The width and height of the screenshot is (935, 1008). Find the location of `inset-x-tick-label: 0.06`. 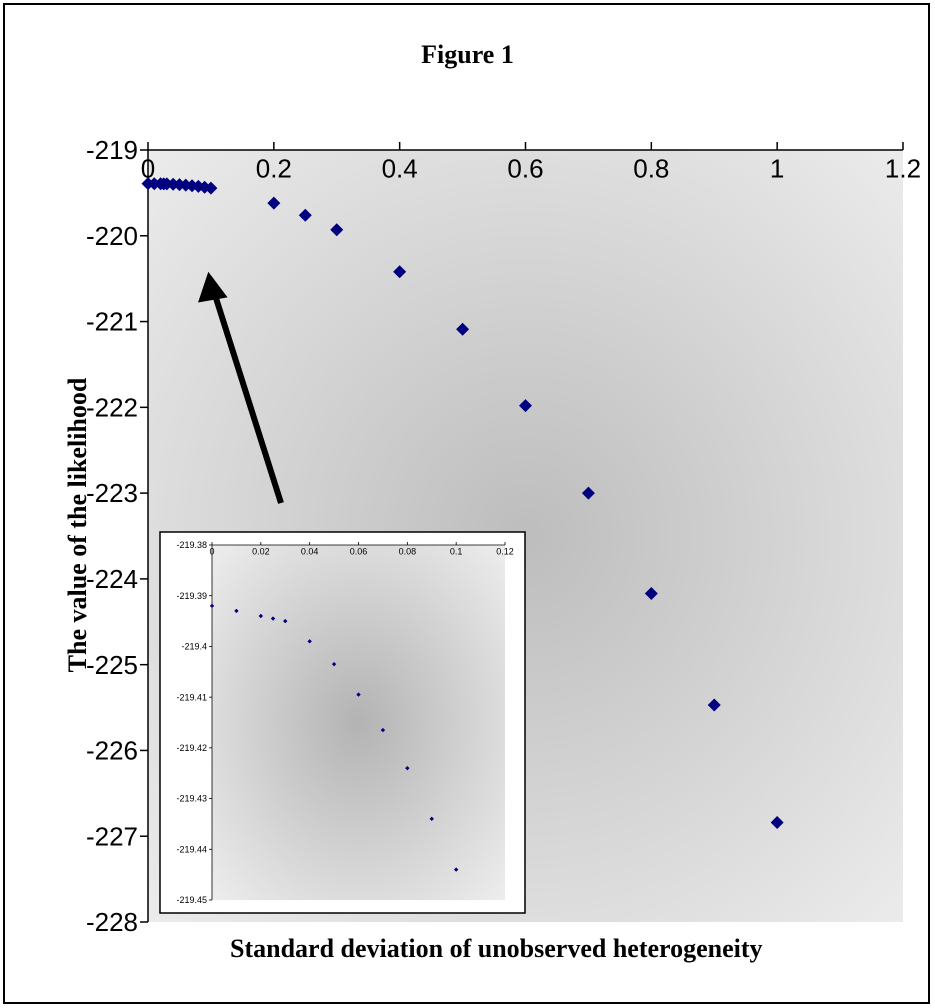

inset-x-tick-label: 0.06 is located at coordinates (359, 551).